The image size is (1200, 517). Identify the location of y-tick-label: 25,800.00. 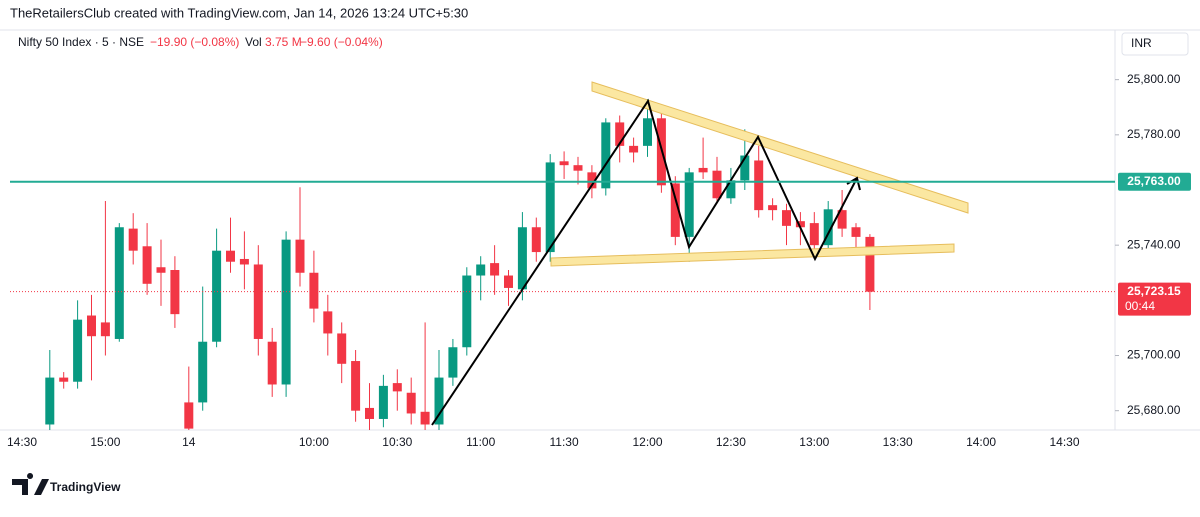
(1154, 79).